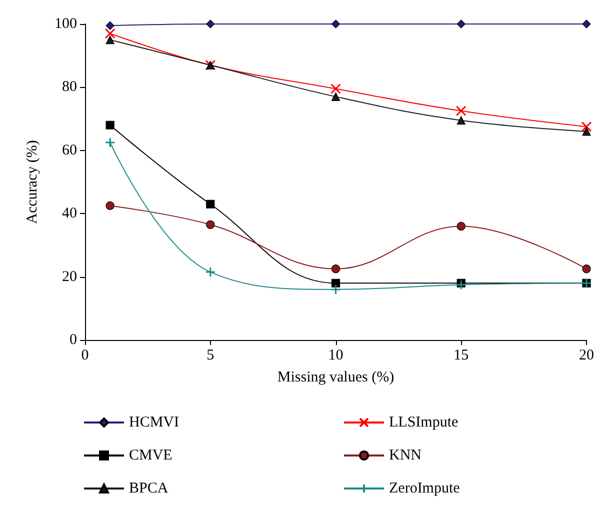  What do you see at coordinates (69, 214) in the screenshot?
I see `y-tick-label: 40` at bounding box center [69, 214].